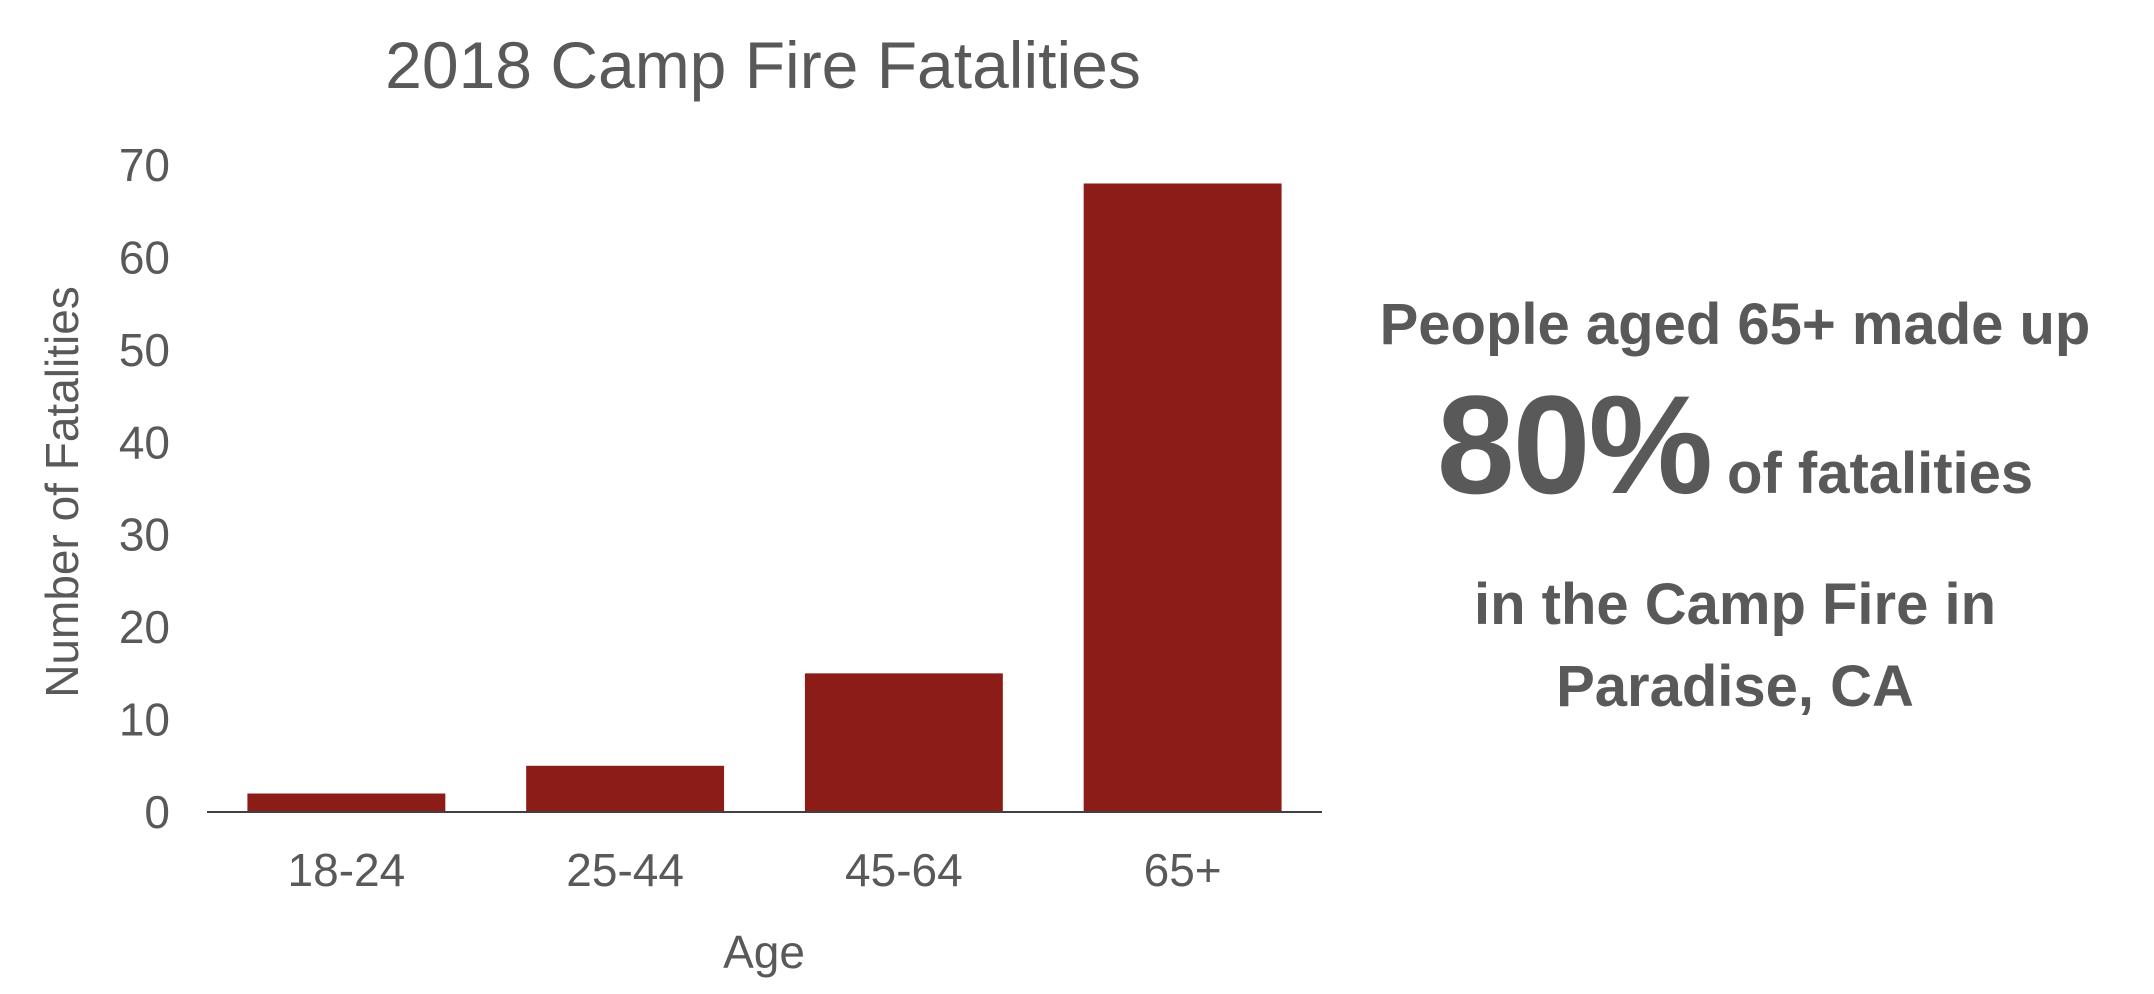 This screenshot has width=2154, height=994. Describe the element at coordinates (1574, 444) in the screenshot. I see `callout-percent: 80%` at that location.